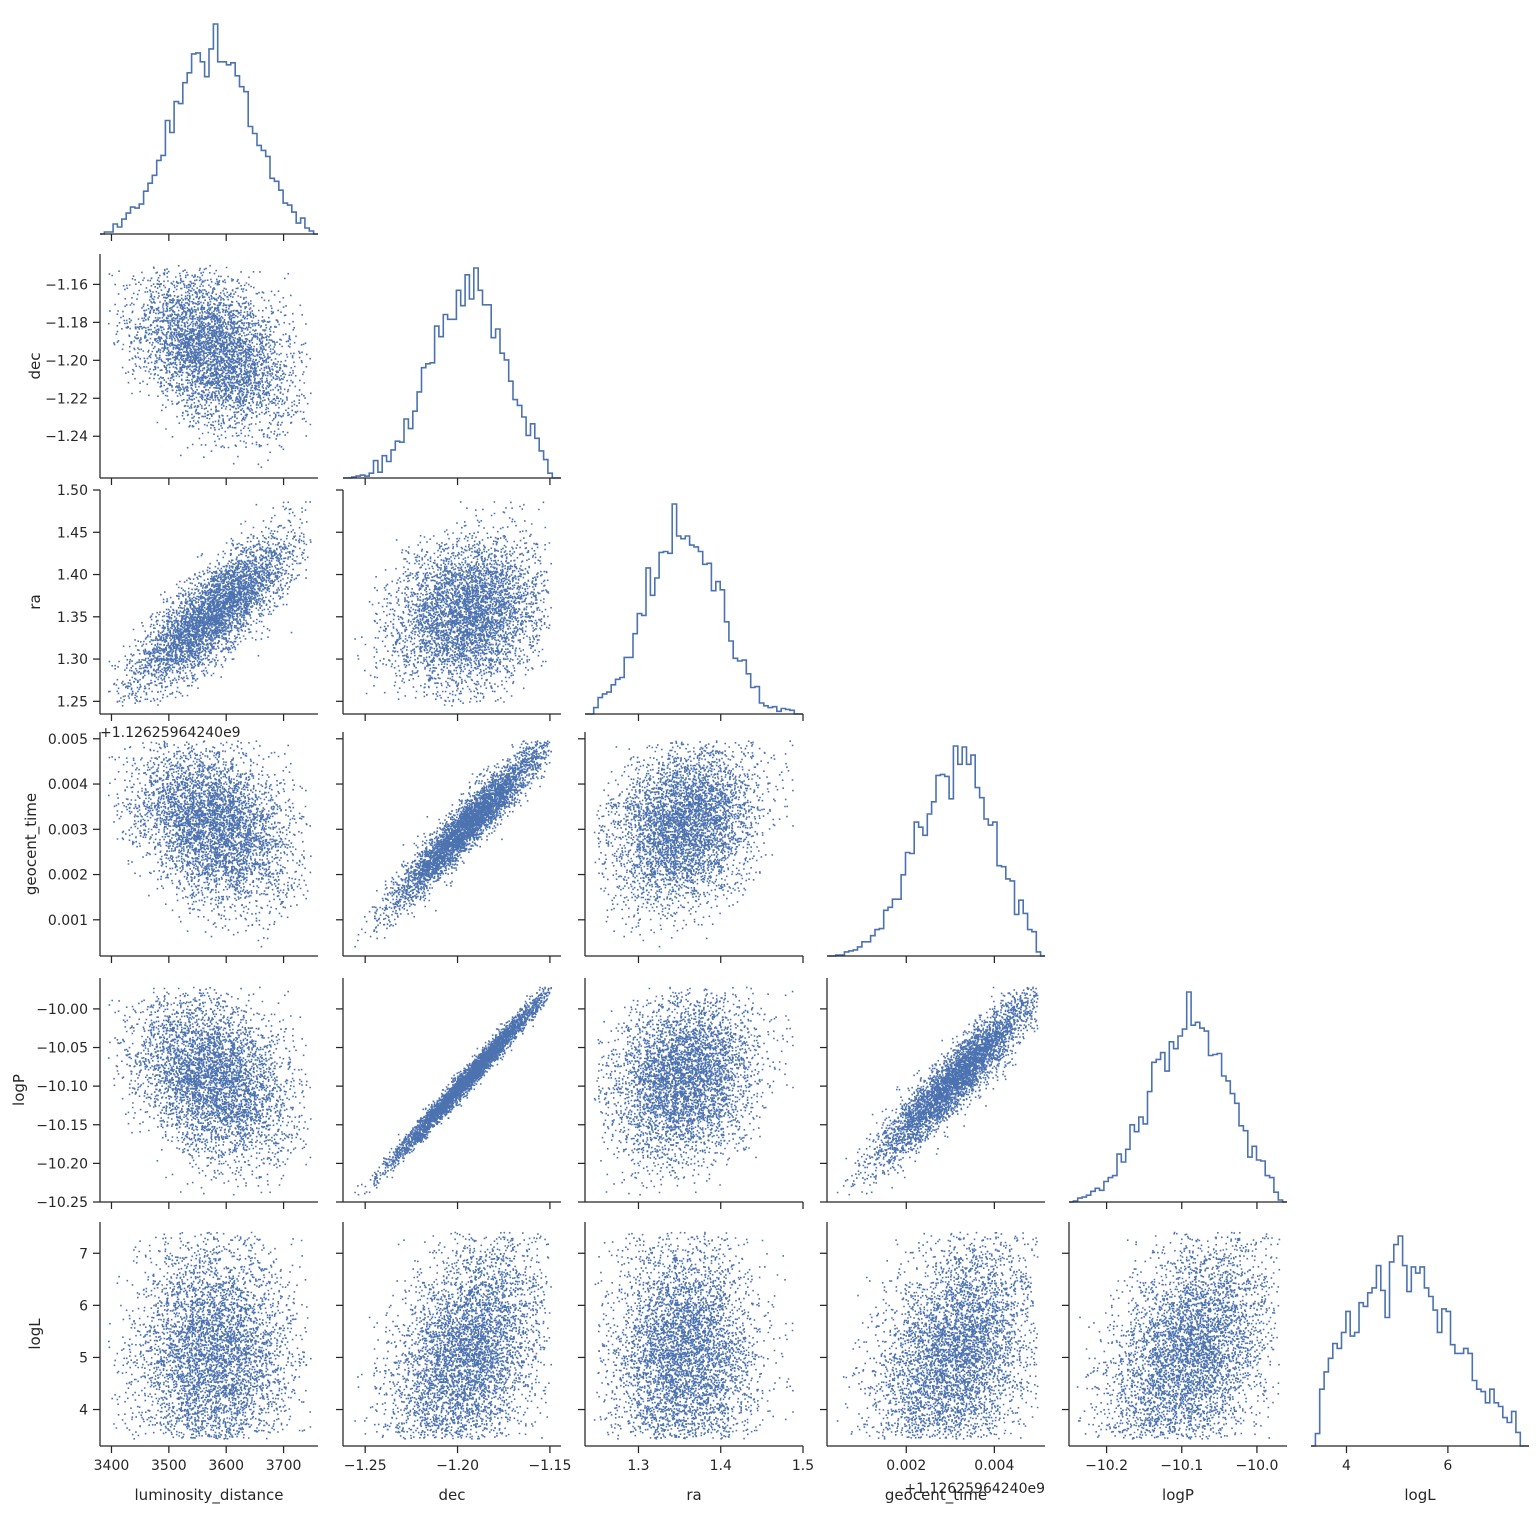  I want to click on histogram-logP, so click(1178, 1097).